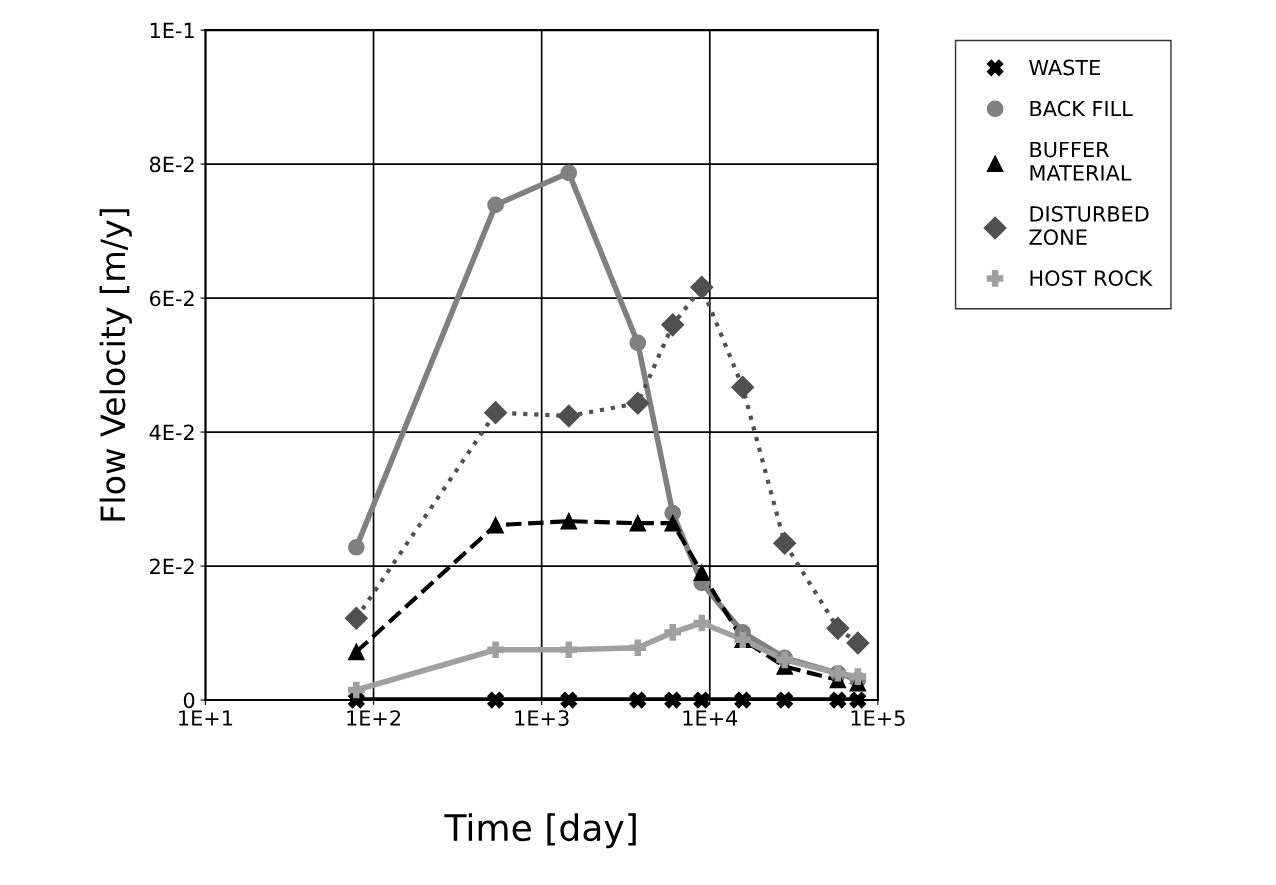 The width and height of the screenshot is (1276, 885). I want to click on y-axis-title: Flow Velocity [m/y], so click(115, 365).